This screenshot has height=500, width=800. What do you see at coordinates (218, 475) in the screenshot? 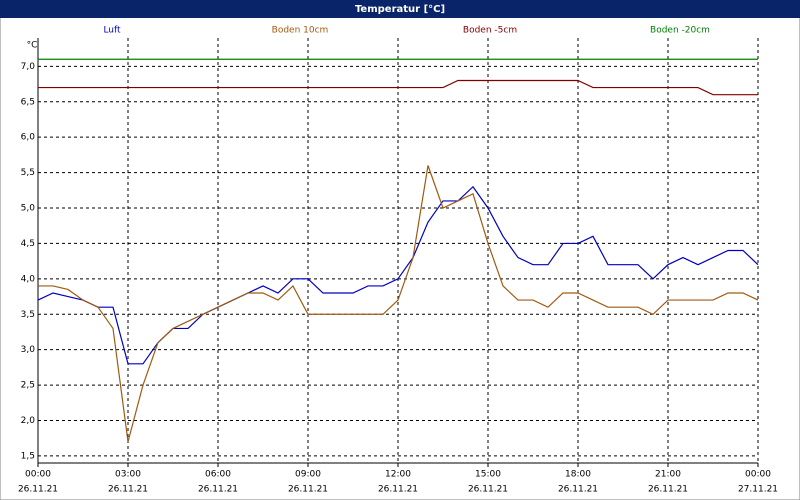
I see `x-tick-label: 06:00` at bounding box center [218, 475].